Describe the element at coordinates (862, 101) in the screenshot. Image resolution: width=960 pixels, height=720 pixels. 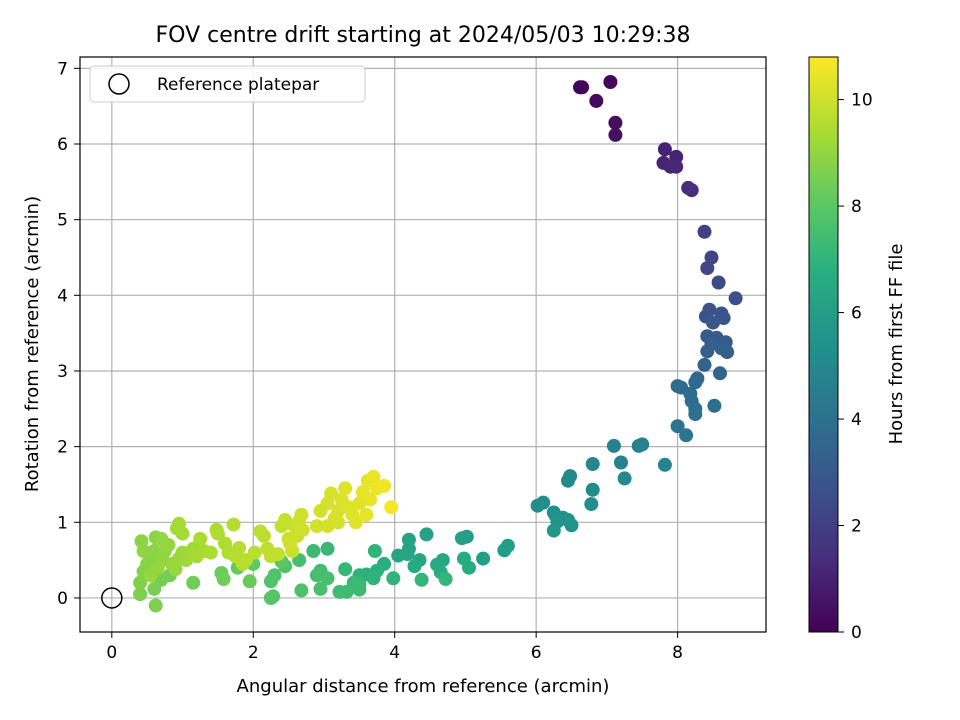
I see `colorbar-tick-label: 10` at that location.